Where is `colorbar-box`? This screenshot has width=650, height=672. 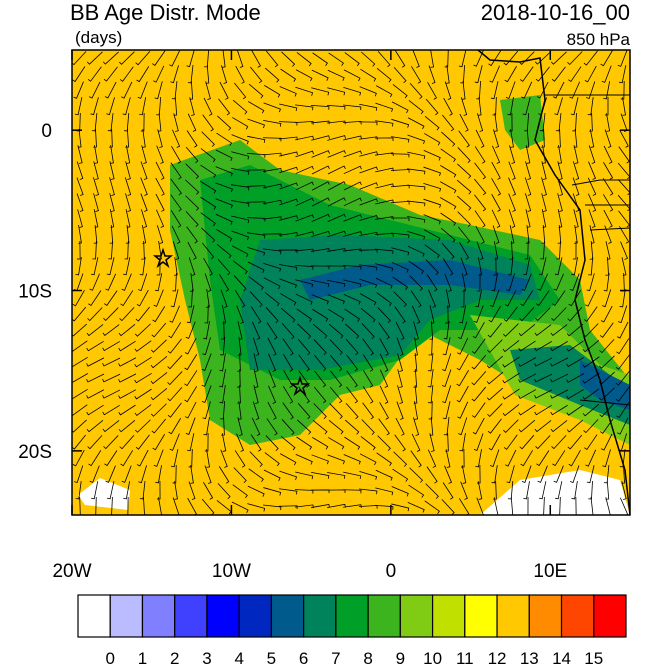
colorbar-box is located at coordinates (352, 616).